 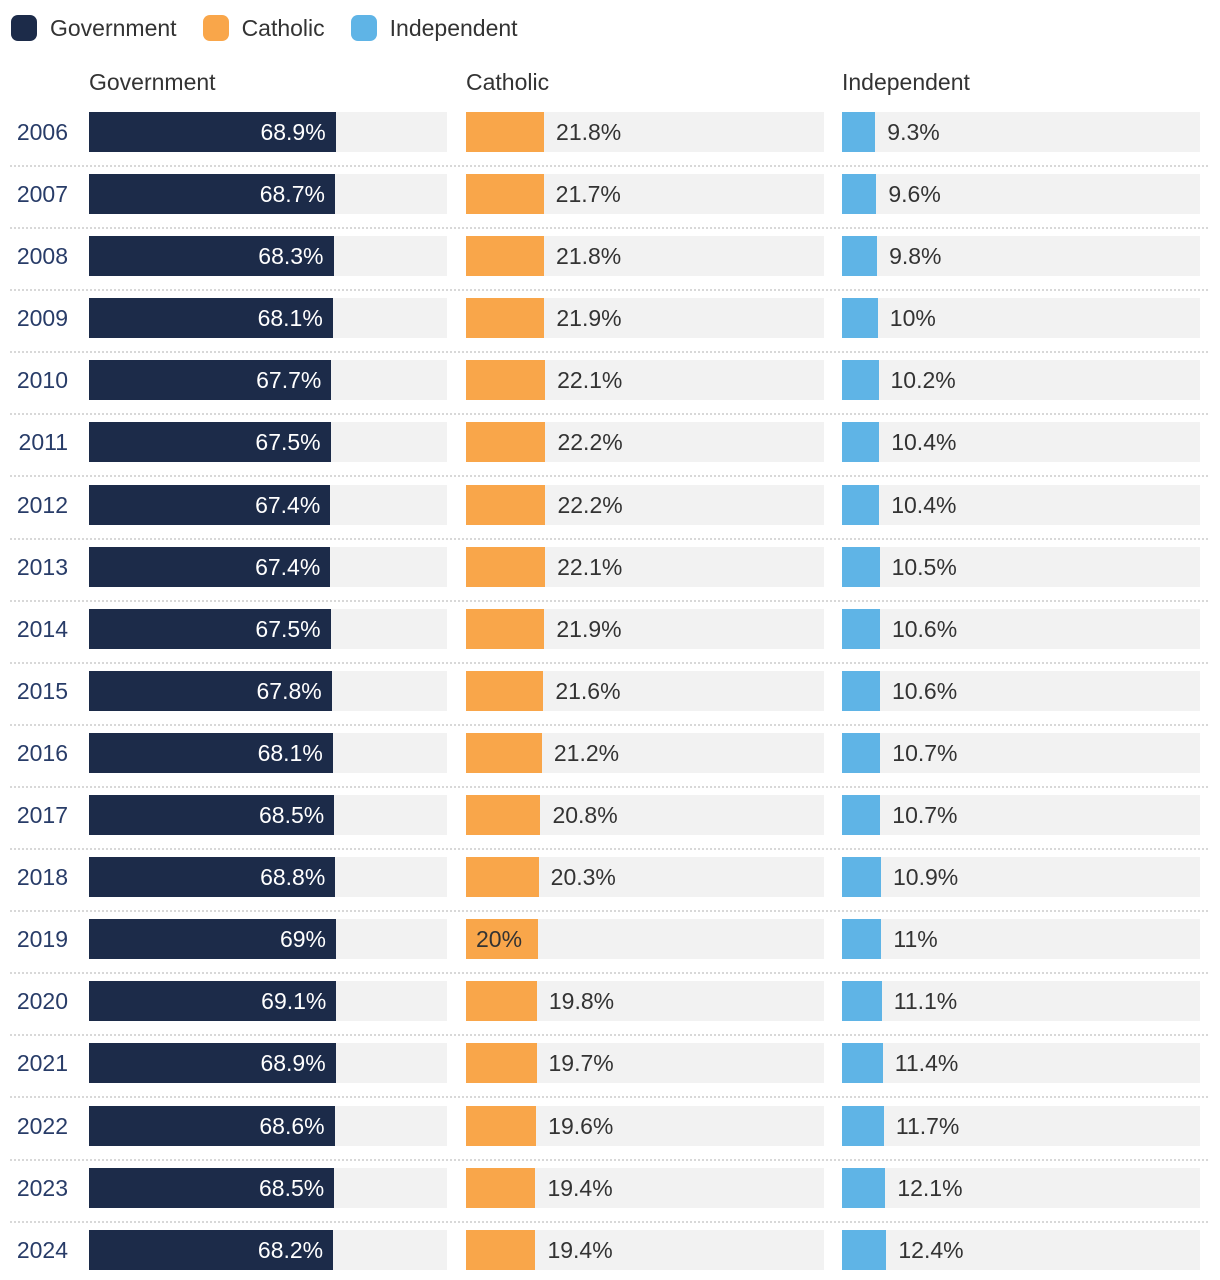 I want to click on independent-value-label: 11%, so click(x=915, y=939).